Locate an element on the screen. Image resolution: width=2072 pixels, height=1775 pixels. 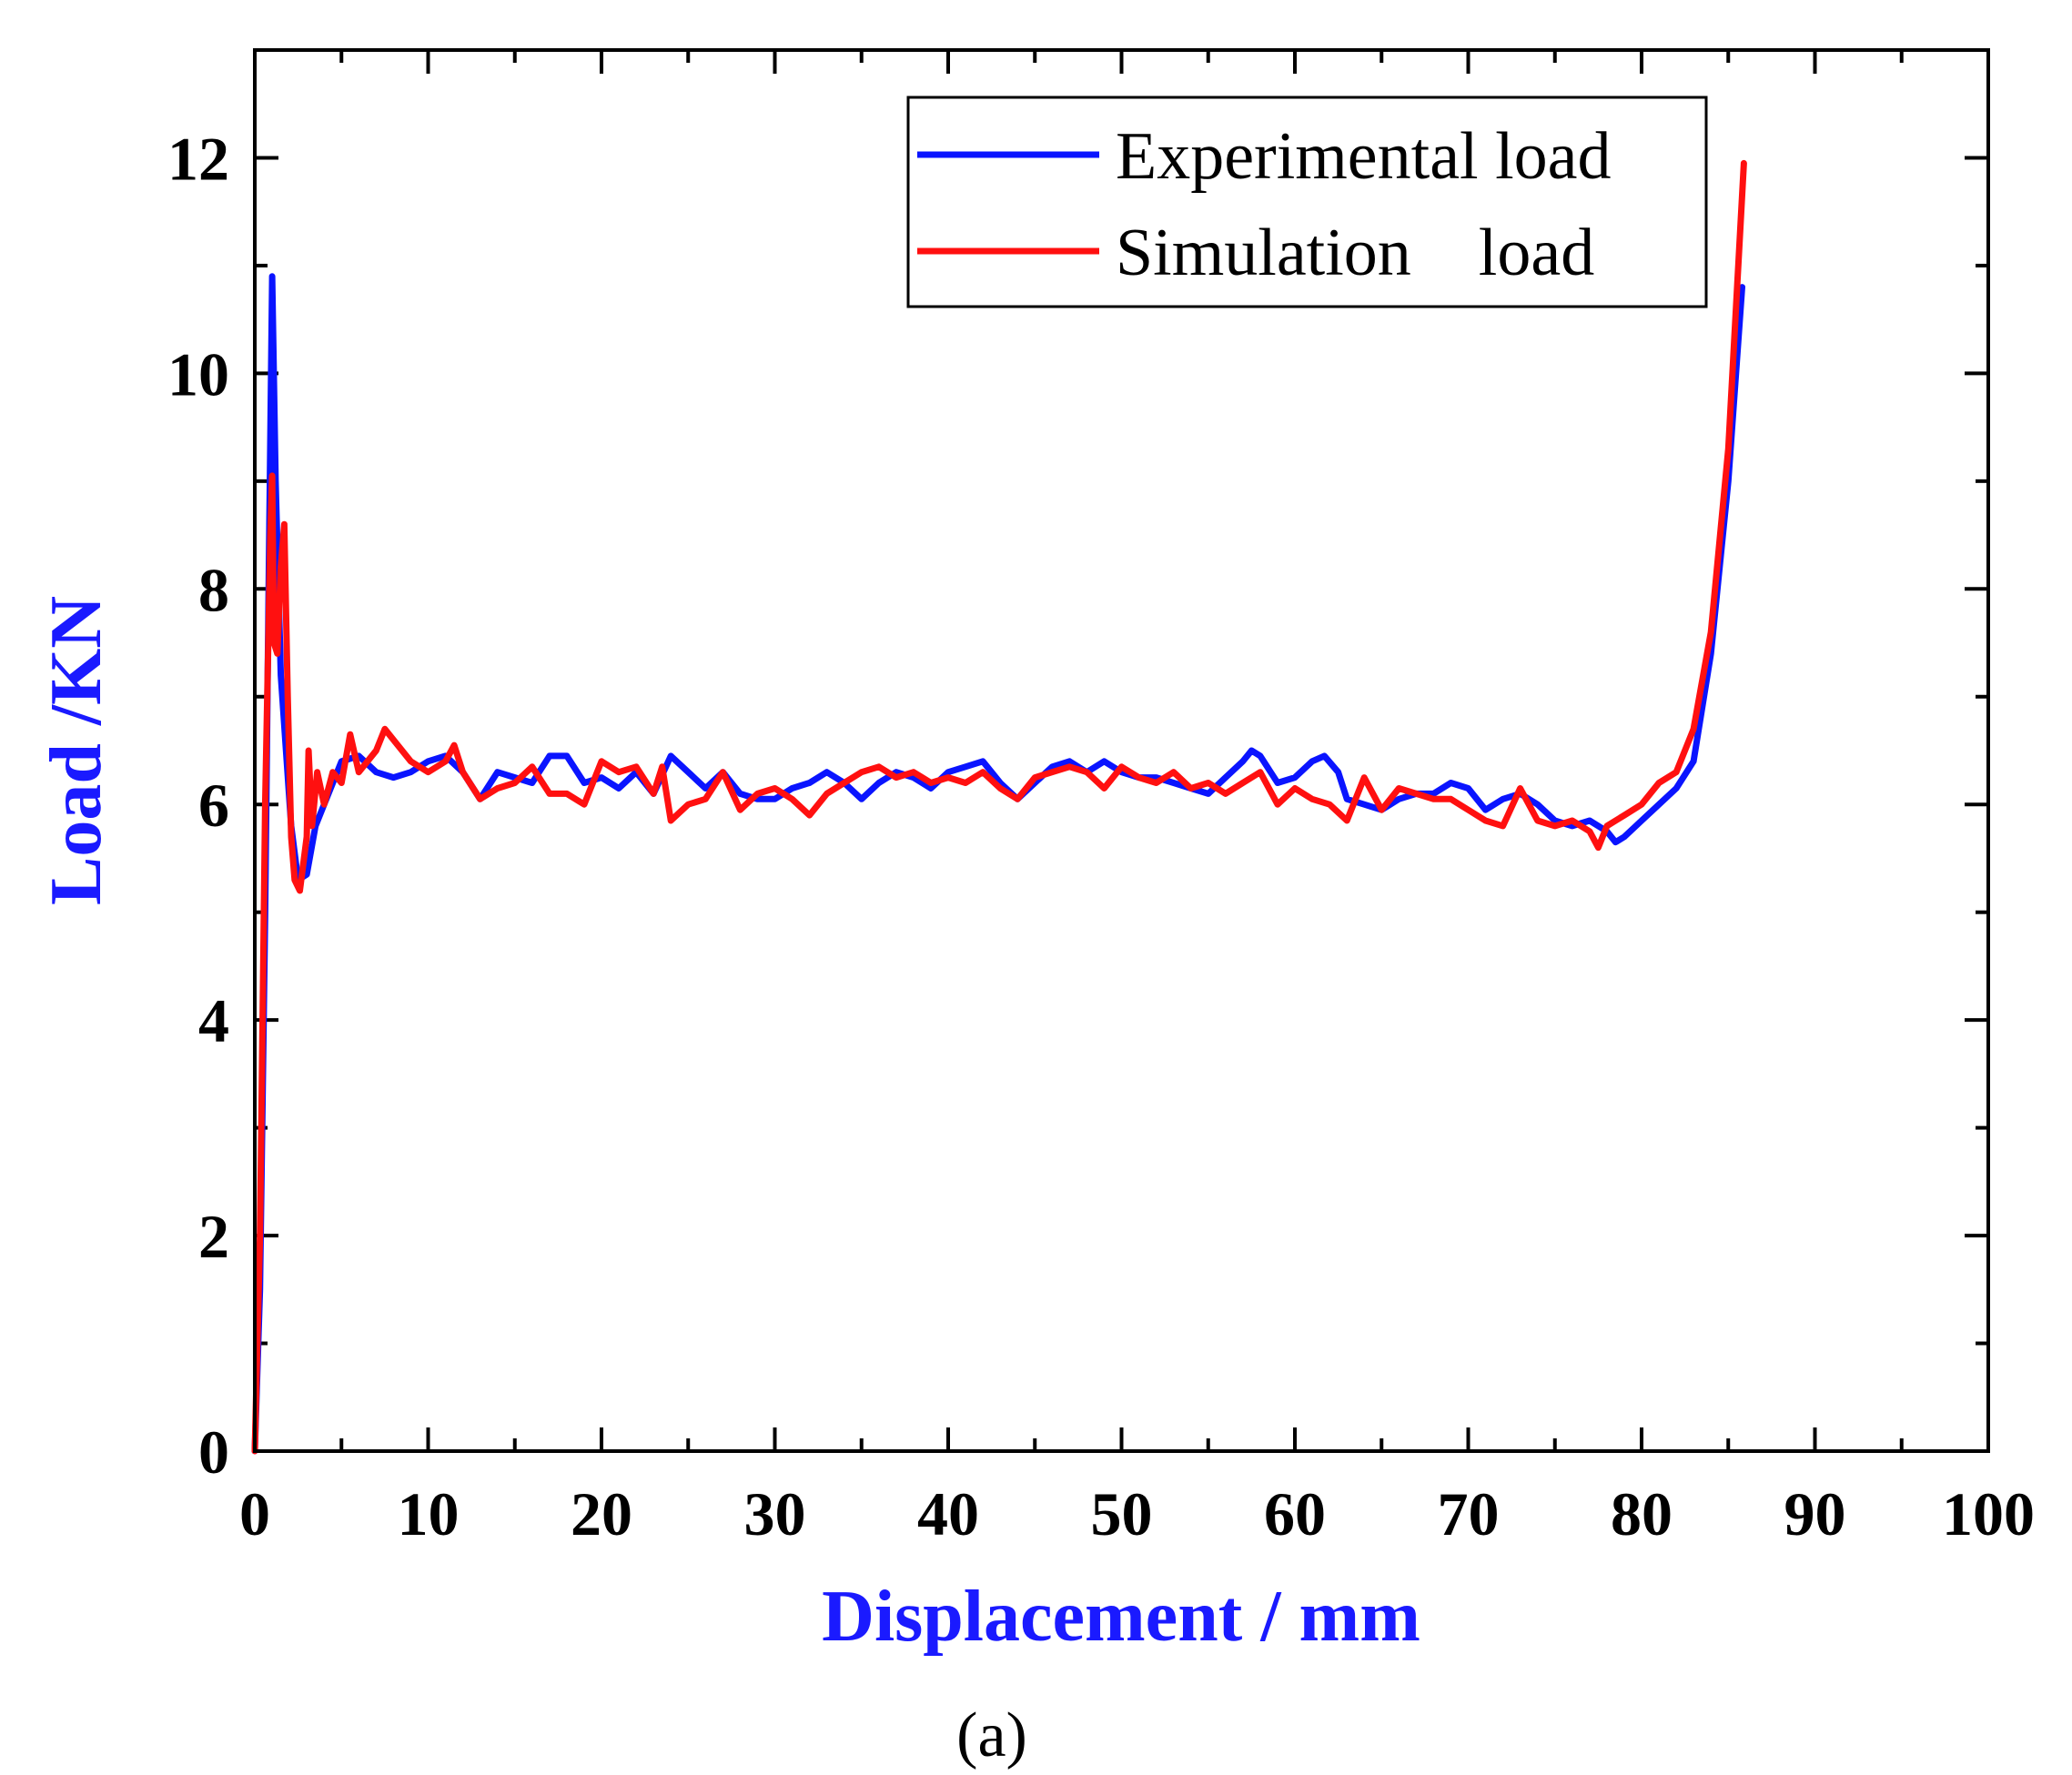
y-axis-title: Load /KN is located at coordinates (76, 750).